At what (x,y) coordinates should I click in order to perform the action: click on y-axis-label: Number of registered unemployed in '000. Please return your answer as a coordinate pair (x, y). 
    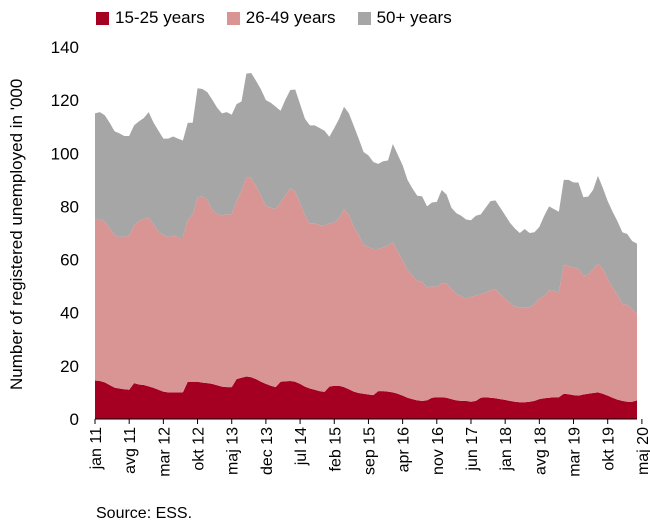
    Looking at the image, I should click on (16, 234).